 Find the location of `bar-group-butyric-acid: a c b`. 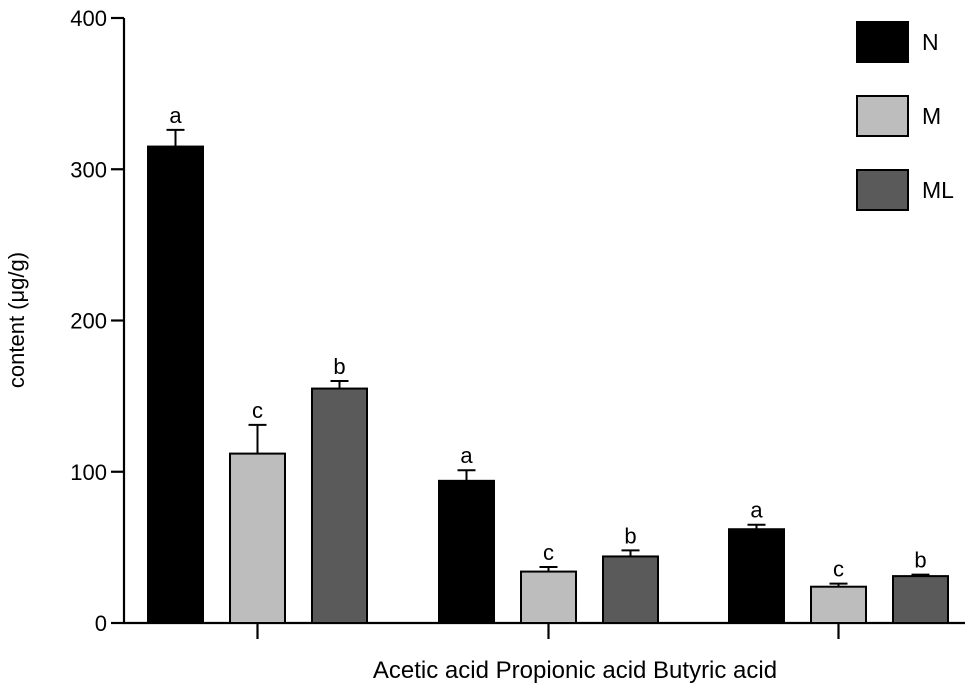

bar-group-butyric-acid: a c b is located at coordinates (838, 561).